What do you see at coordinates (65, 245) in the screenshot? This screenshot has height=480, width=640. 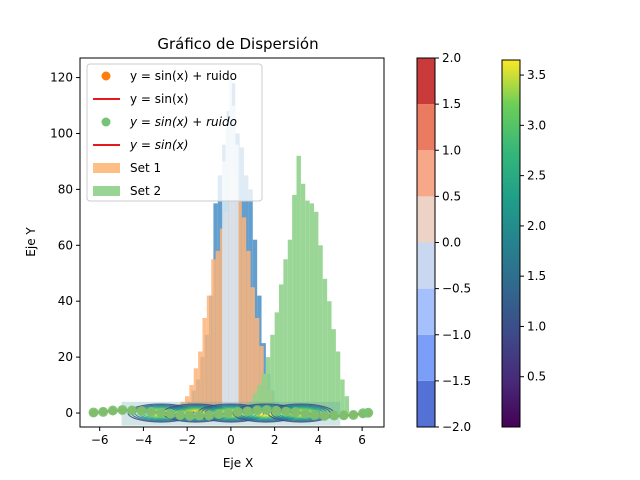 I see `y-tick-label: 60` at bounding box center [65, 245].